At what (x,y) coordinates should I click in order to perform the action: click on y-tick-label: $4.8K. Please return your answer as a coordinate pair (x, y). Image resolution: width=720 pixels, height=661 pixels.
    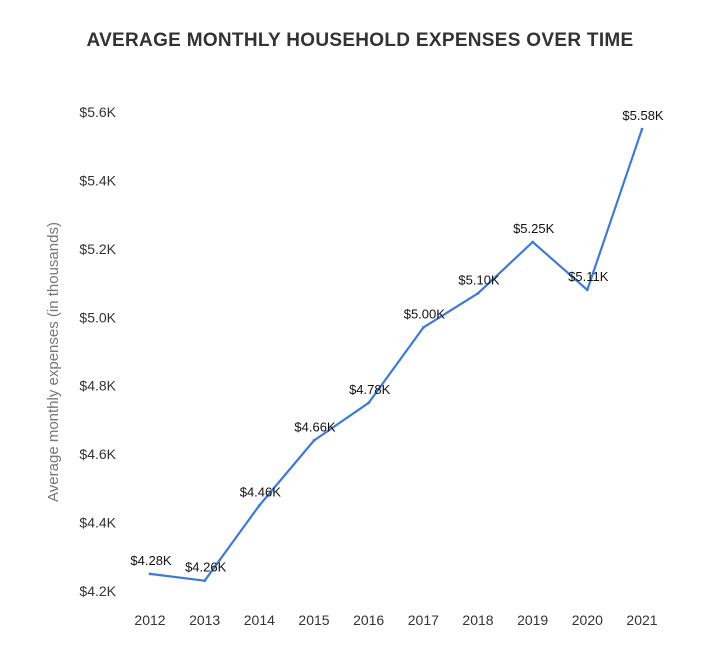
    Looking at the image, I should click on (97, 386).